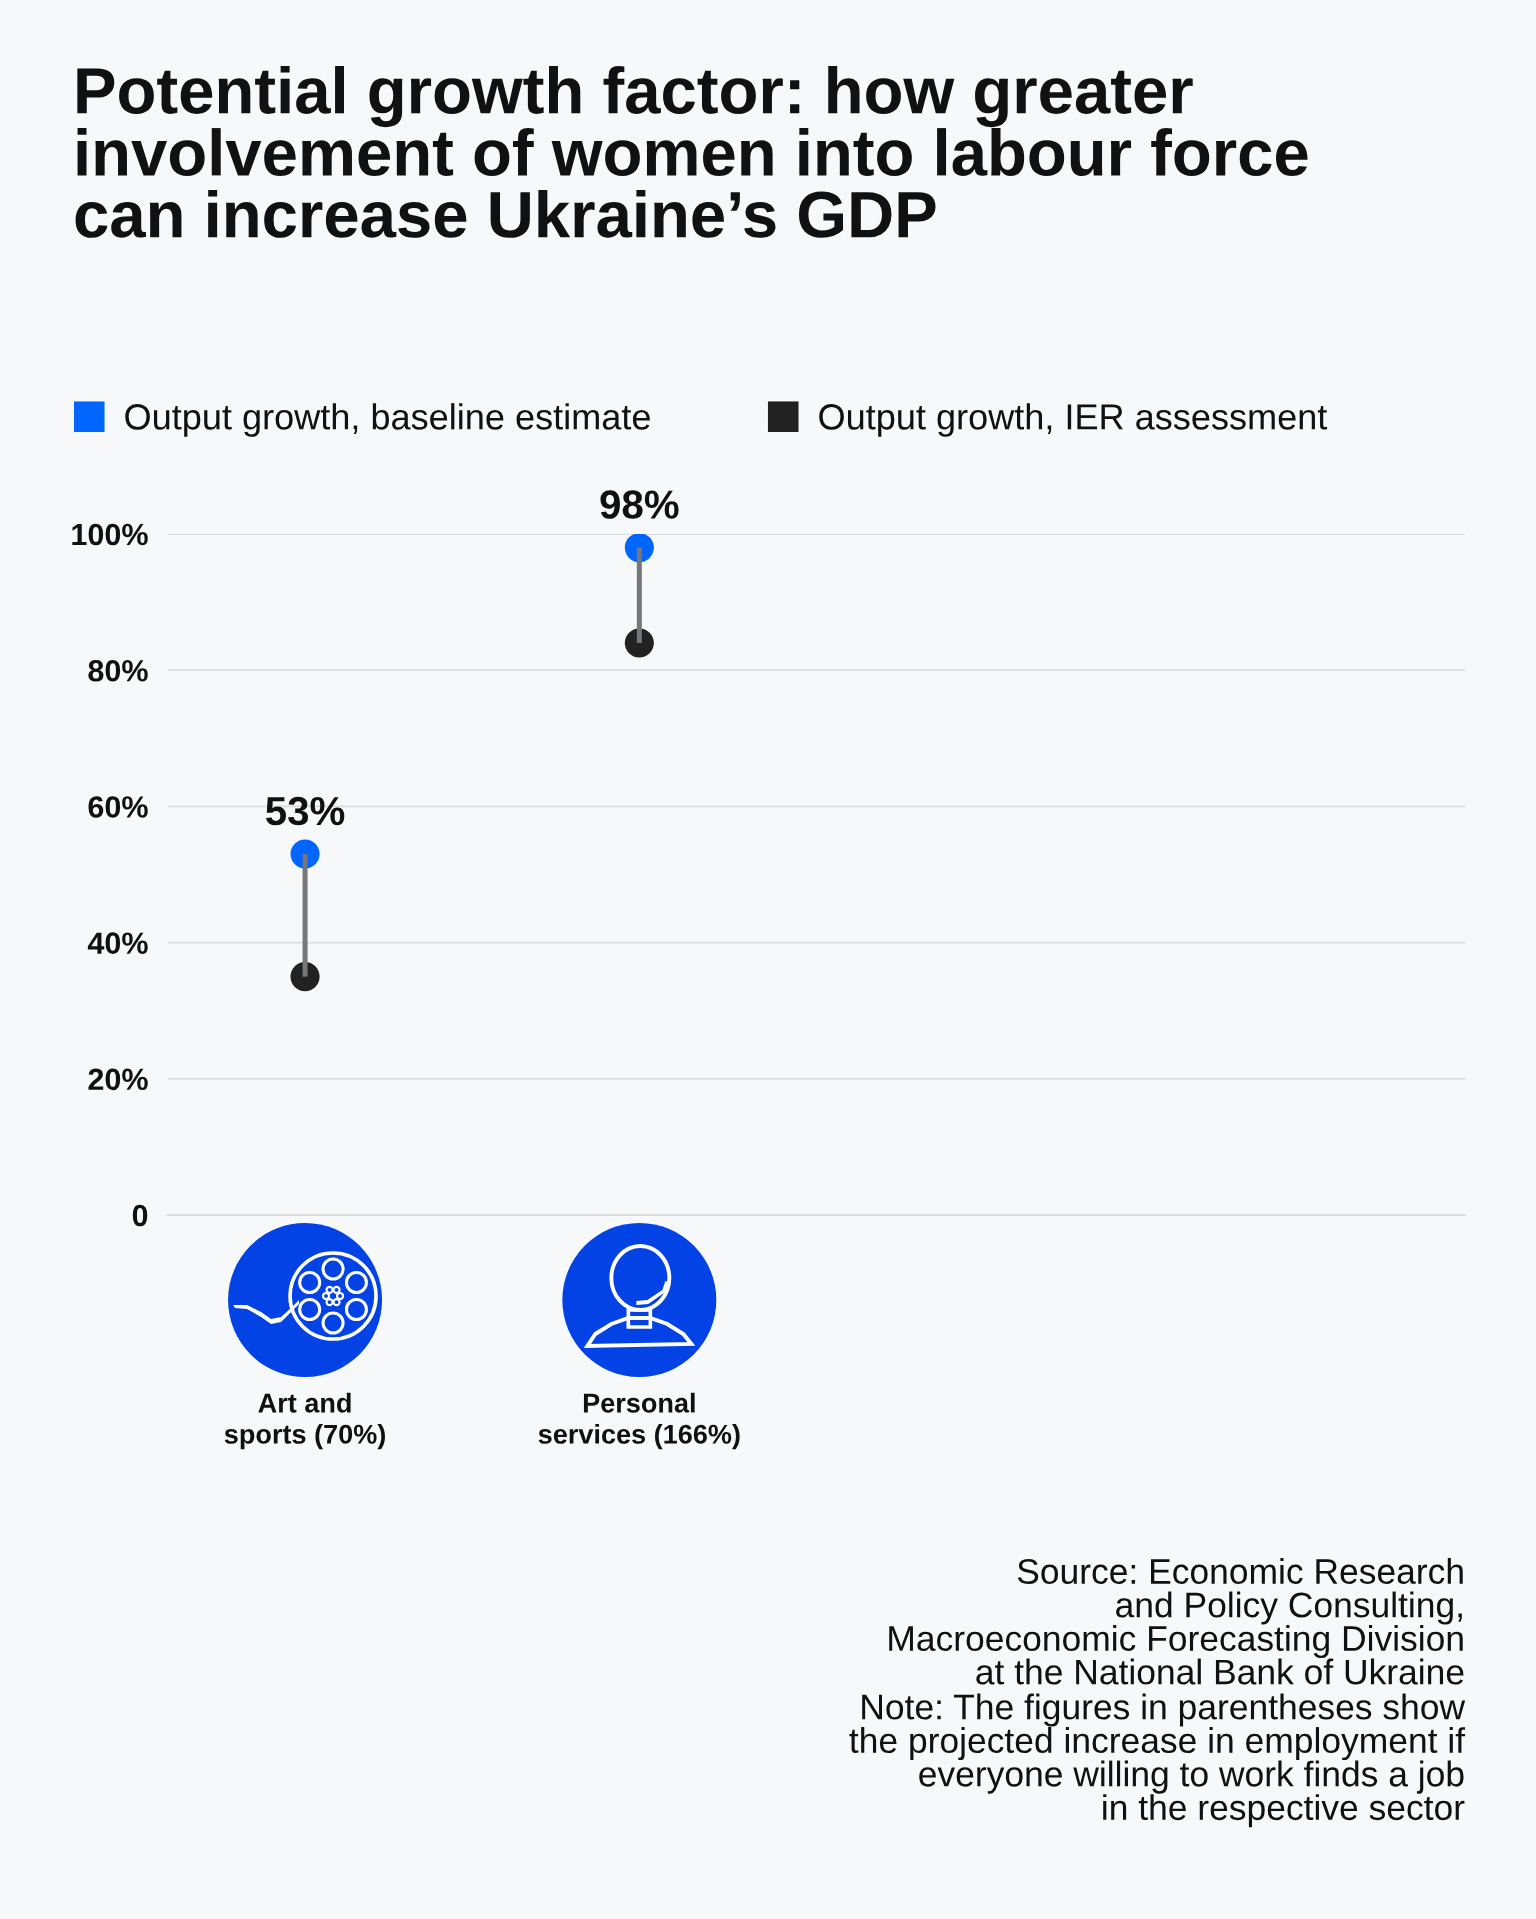 Image resolution: width=1536 pixels, height=1919 pixels. Describe the element at coordinates (140, 1215) in the screenshot. I see `y-tick-label: 0` at that location.